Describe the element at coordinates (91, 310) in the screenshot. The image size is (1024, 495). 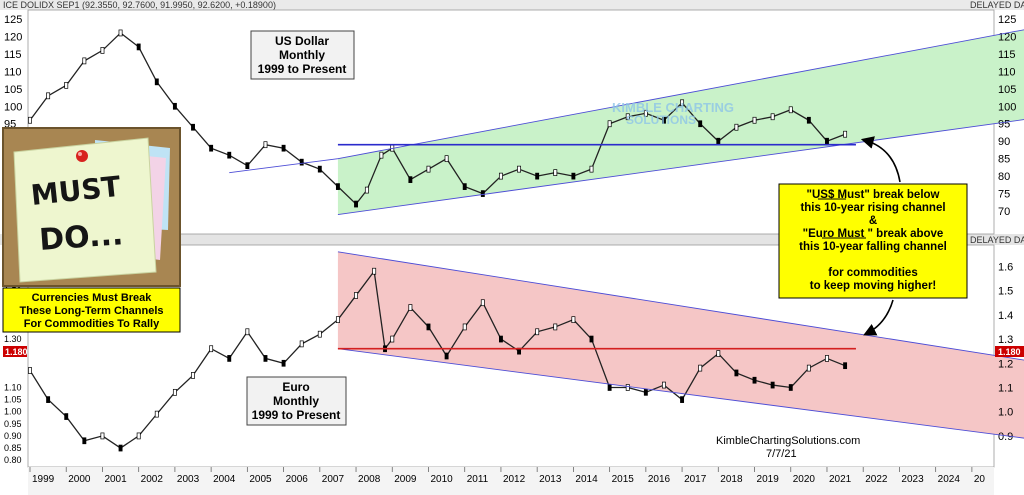
I see `caption-box` at that location.